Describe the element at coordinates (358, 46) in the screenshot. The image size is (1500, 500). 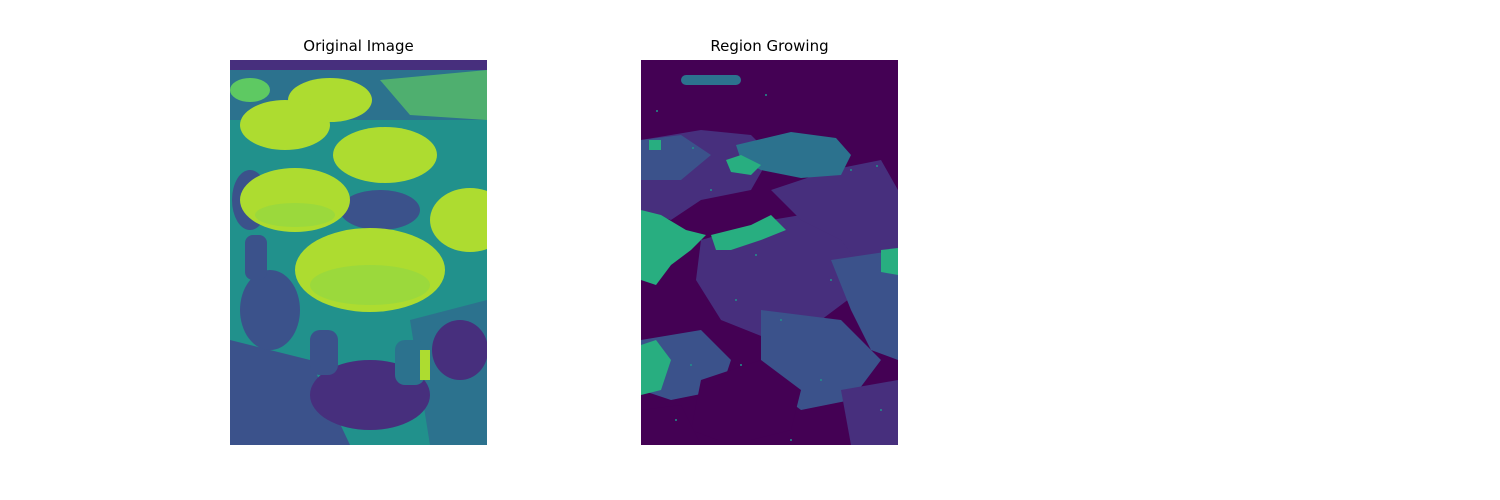
I see `original-image-title: Original Image` at that location.